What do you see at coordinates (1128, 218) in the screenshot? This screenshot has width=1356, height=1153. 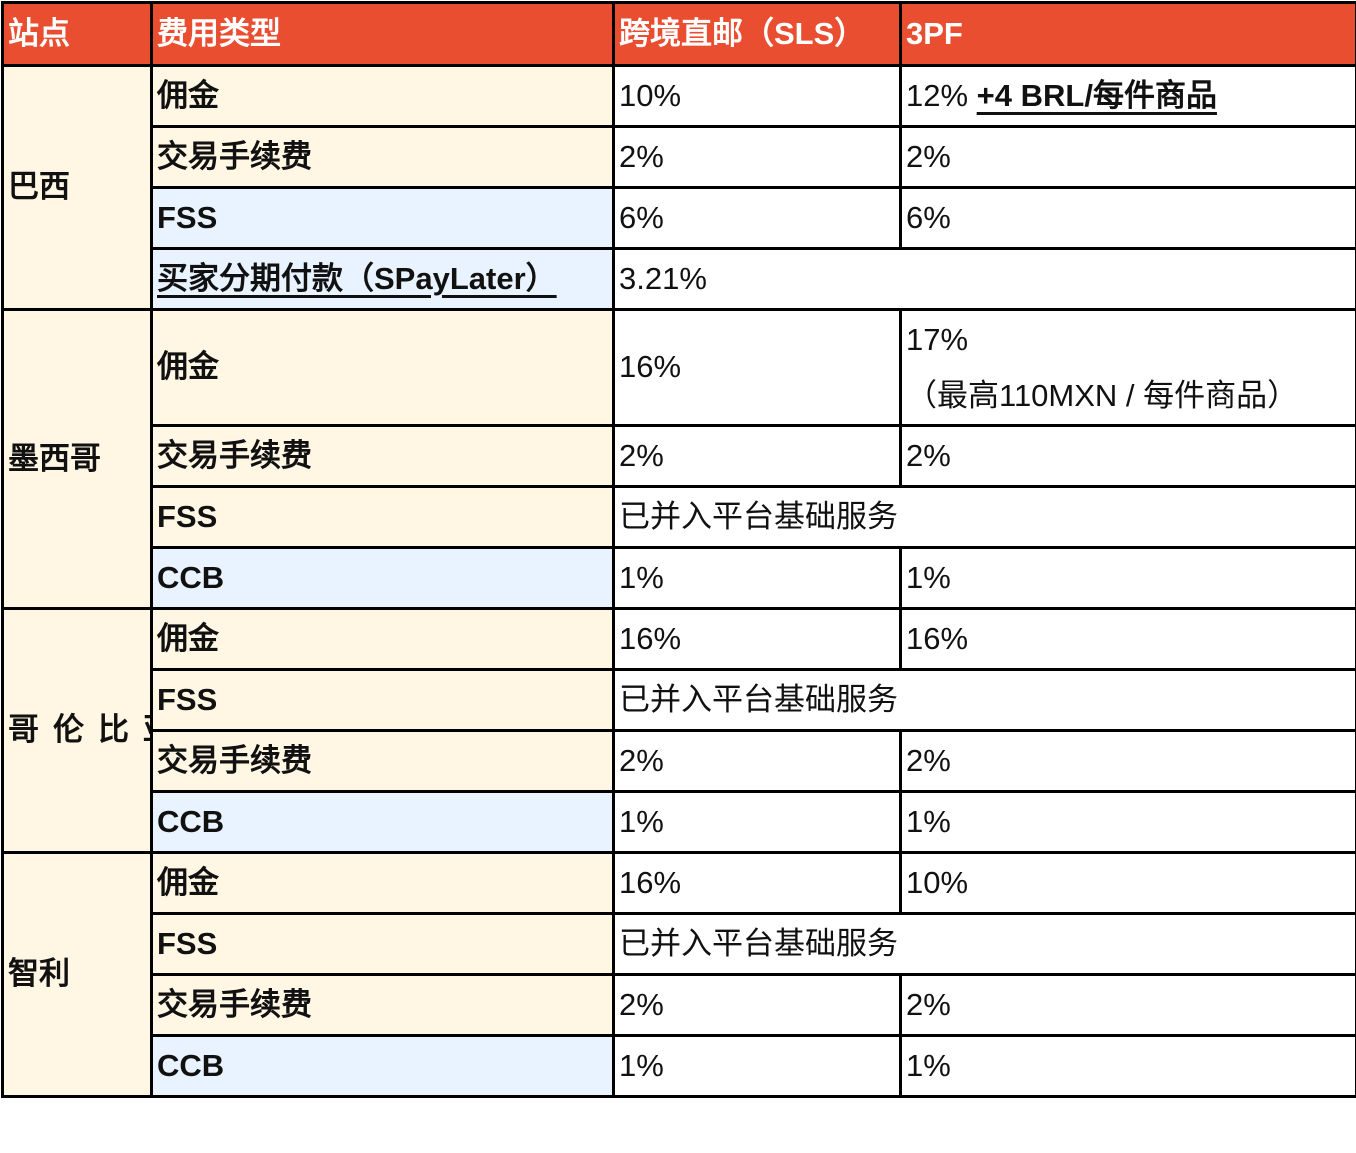 I see `3pf-value: 6%` at bounding box center [1128, 218].